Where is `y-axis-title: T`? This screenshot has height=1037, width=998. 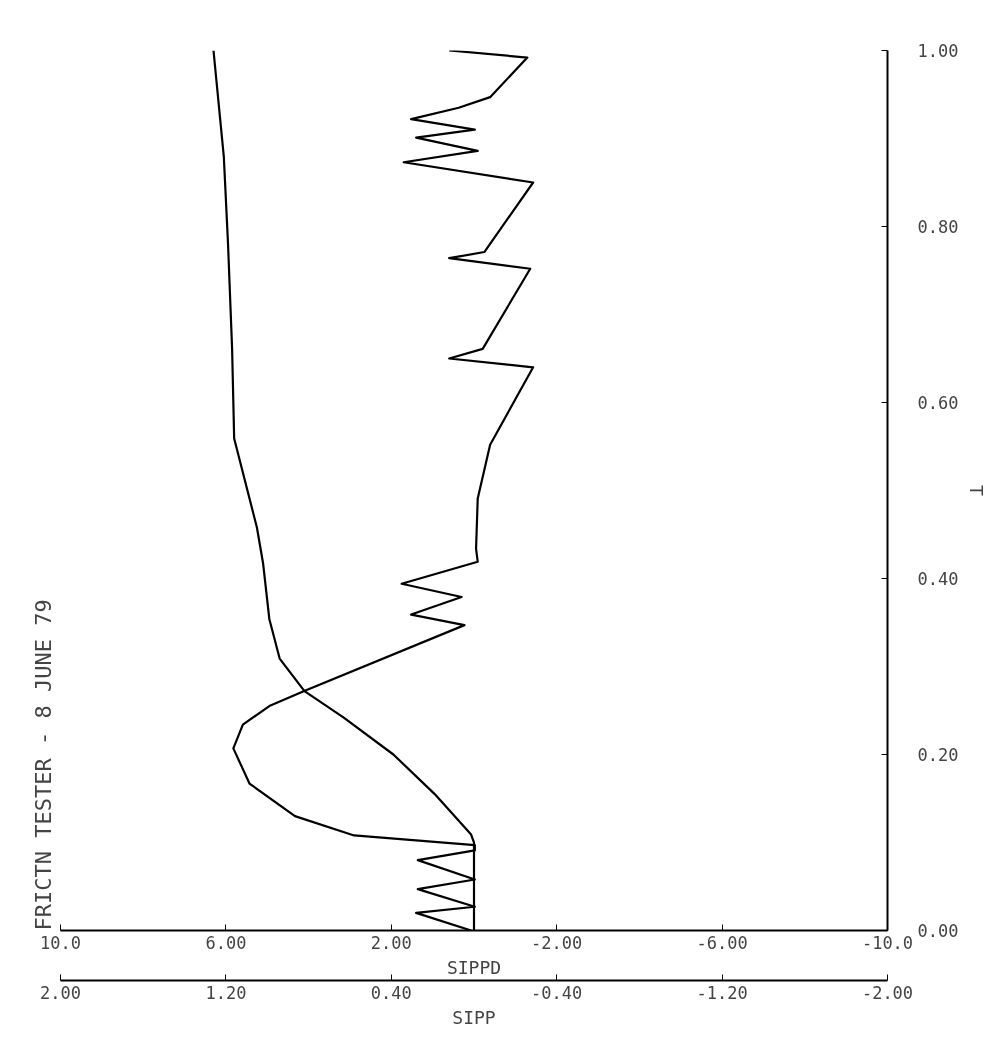
y-axis-title: T is located at coordinates (977, 491).